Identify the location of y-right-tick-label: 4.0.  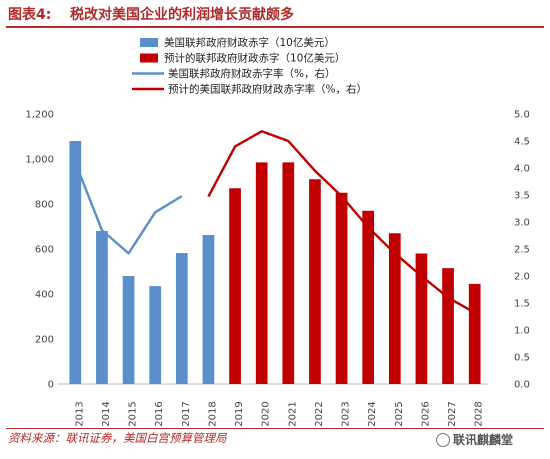
(522, 169).